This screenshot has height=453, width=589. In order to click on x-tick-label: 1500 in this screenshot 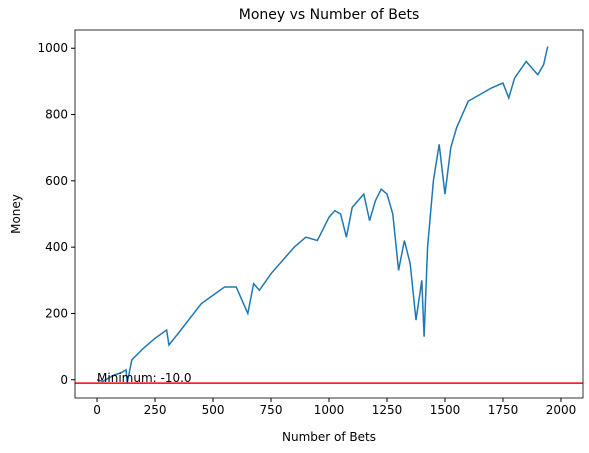, I will do `click(445, 410)`.